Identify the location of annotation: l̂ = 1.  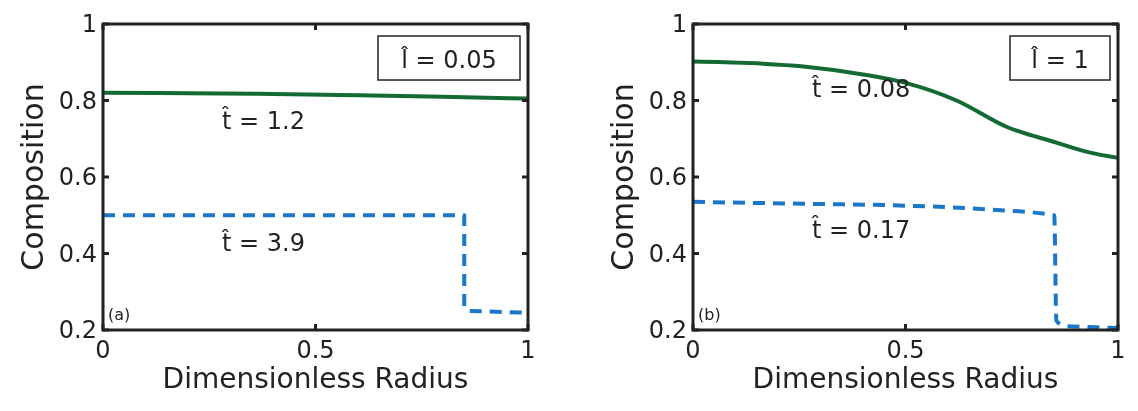
(1059, 59).